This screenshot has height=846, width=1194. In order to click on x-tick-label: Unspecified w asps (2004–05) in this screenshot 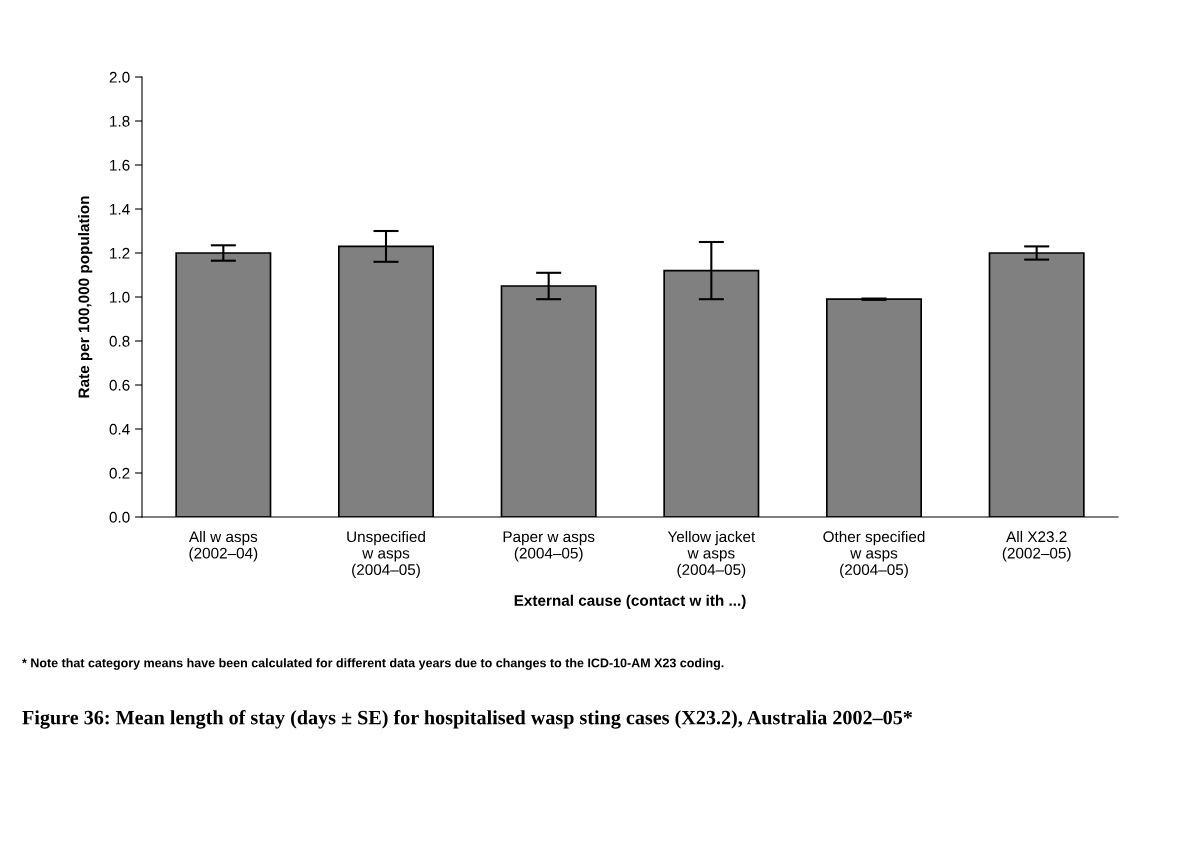, I will do `click(386, 554)`.